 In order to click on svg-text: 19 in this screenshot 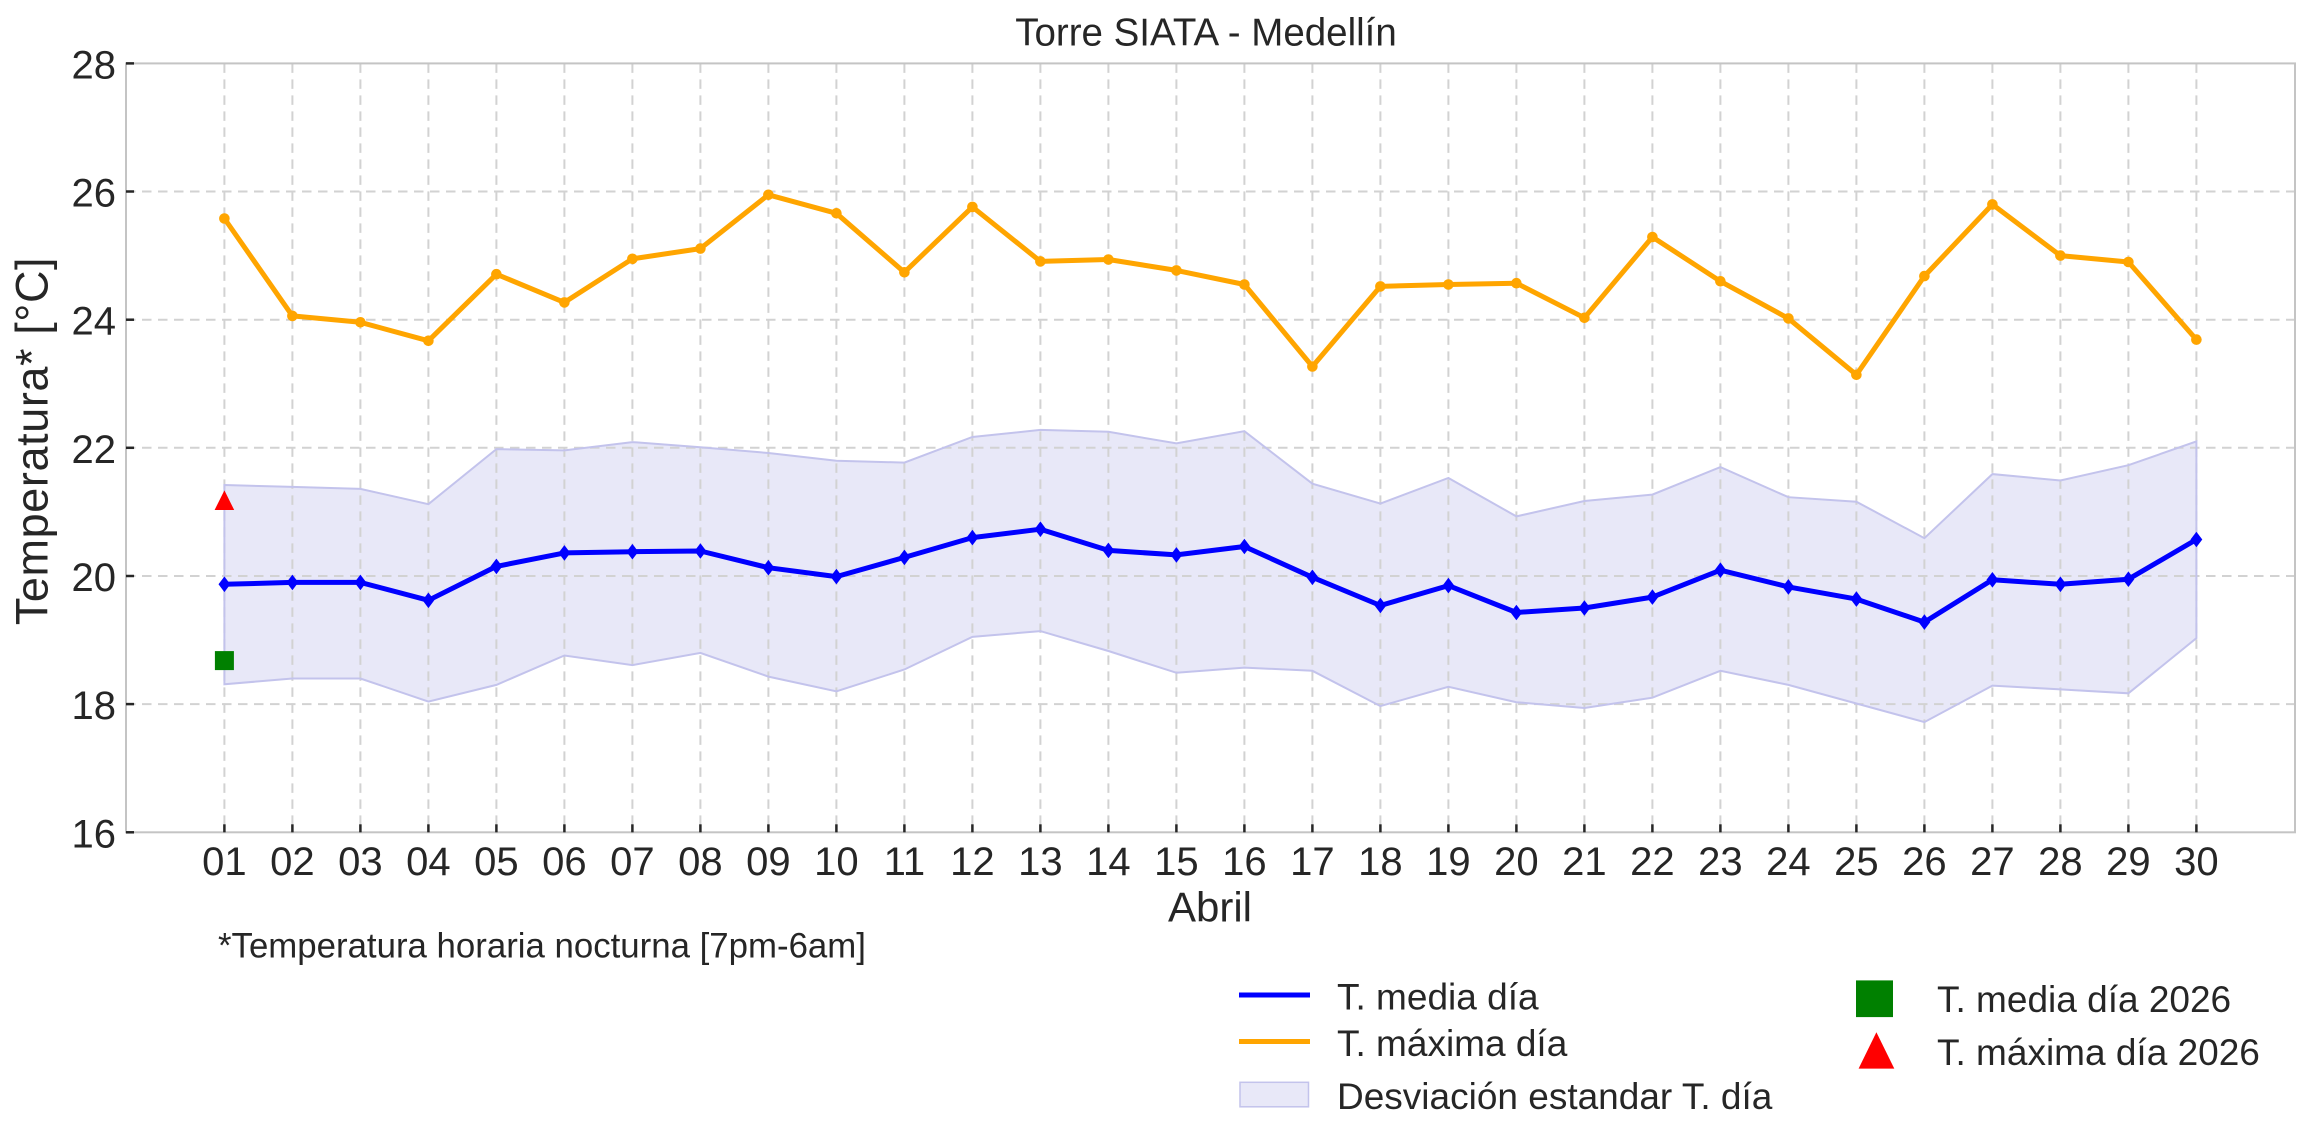, I will do `click(1448, 862)`.